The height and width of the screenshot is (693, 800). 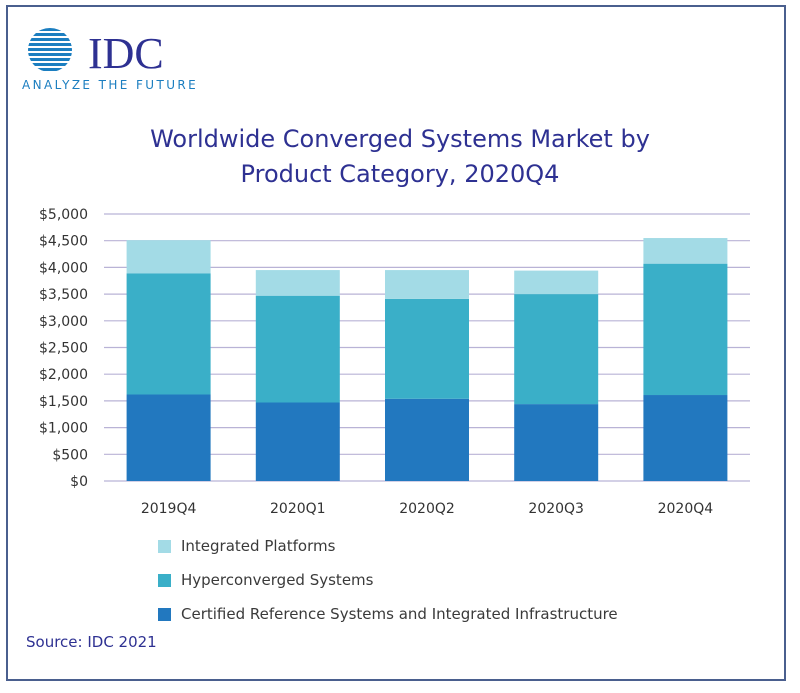 What do you see at coordinates (169, 509) in the screenshot?
I see `x-tick-label: 2019Q4` at bounding box center [169, 509].